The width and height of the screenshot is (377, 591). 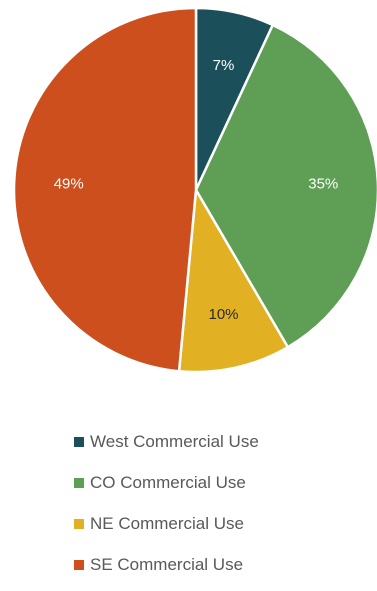 What do you see at coordinates (167, 523) in the screenshot?
I see `legend-label-ne: NE Commercial Use` at bounding box center [167, 523].